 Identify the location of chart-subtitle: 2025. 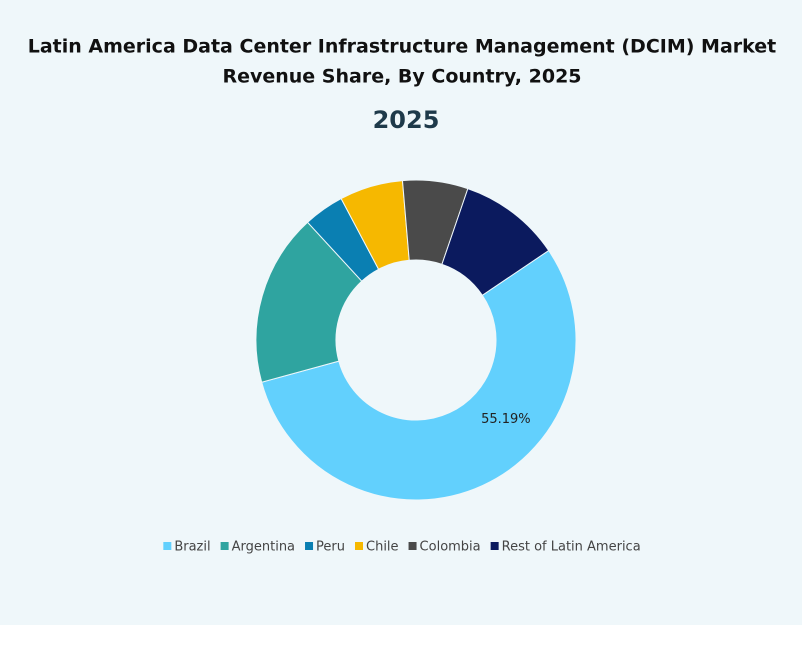
(406, 120).